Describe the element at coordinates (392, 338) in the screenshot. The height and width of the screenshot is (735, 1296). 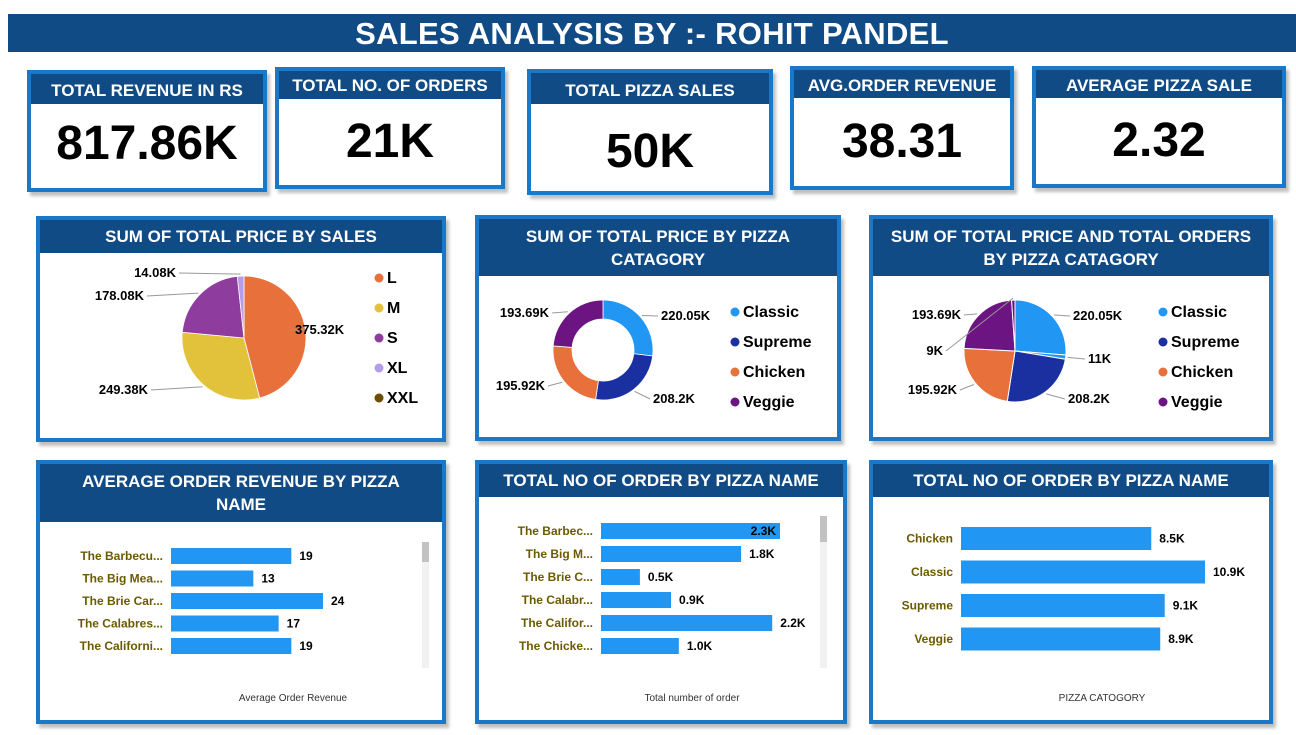
I see `legend-label: S` at that location.